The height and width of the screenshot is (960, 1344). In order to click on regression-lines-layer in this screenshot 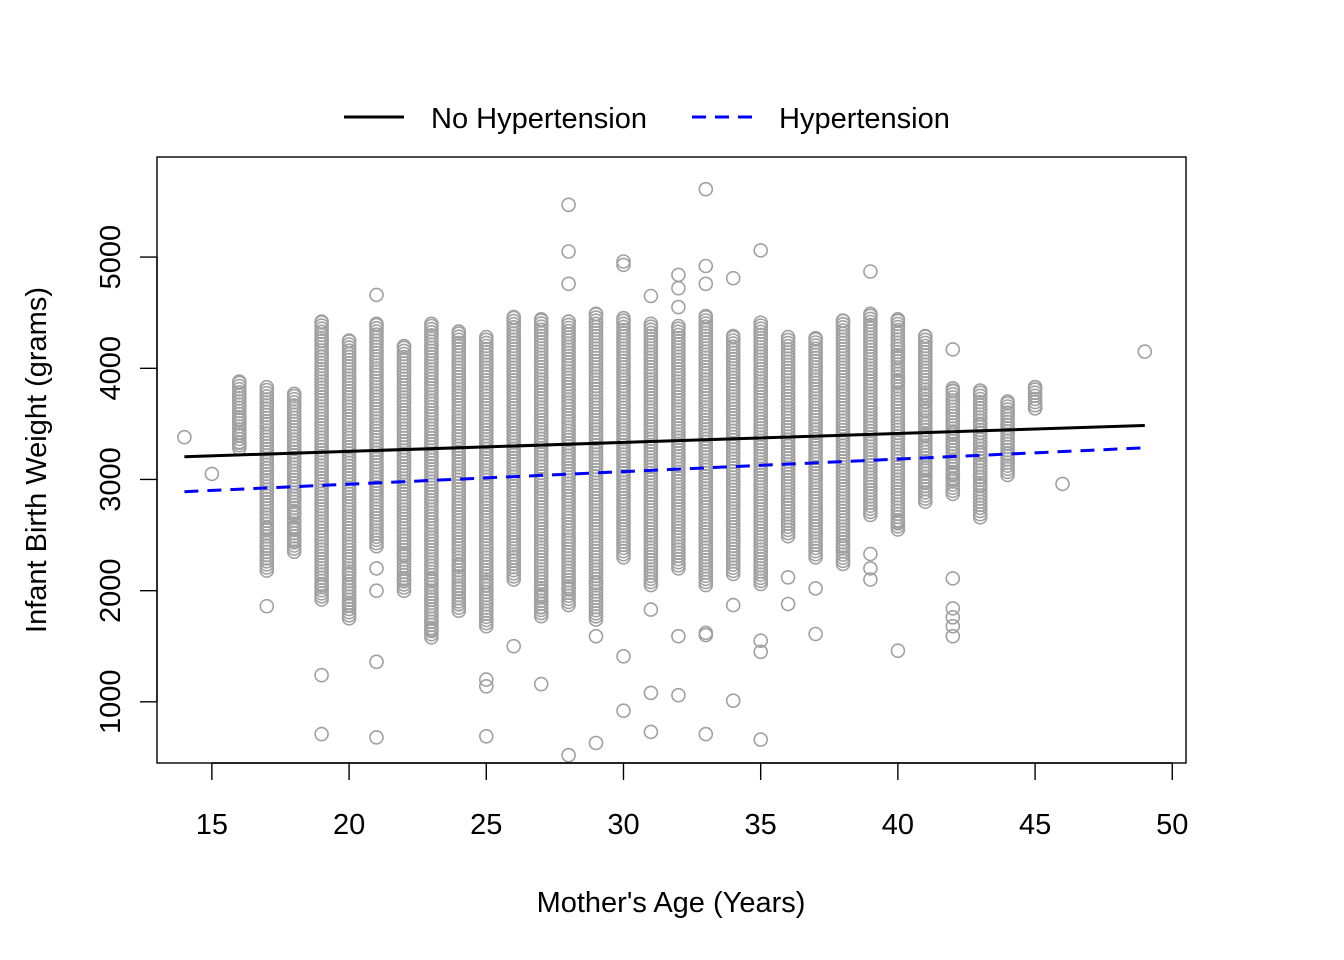, I will do `click(664, 459)`.